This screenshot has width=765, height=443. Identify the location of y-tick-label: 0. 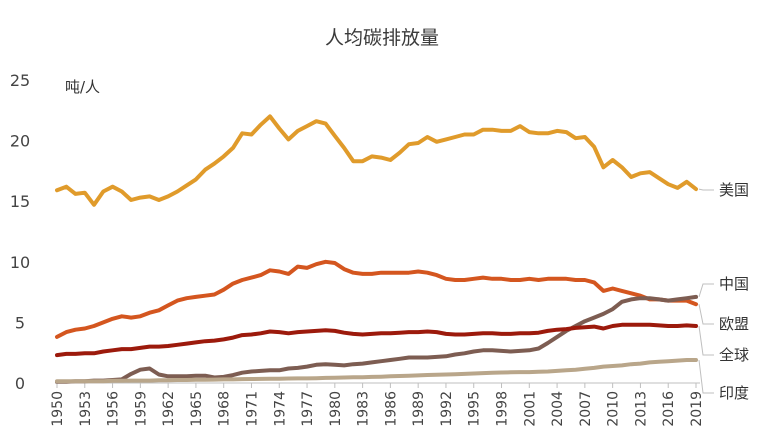
(20, 383).